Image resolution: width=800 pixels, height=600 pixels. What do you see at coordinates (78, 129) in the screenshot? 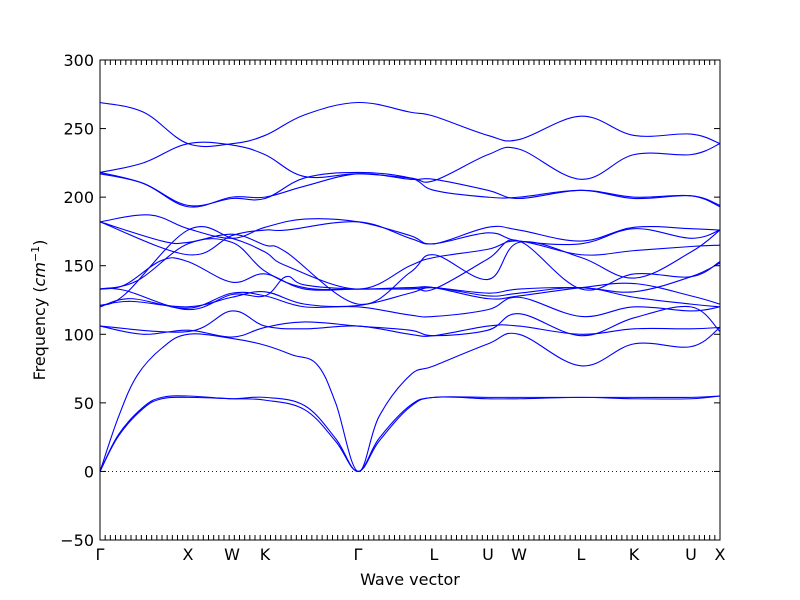
I see `y-tick-label: 250` at bounding box center [78, 129].